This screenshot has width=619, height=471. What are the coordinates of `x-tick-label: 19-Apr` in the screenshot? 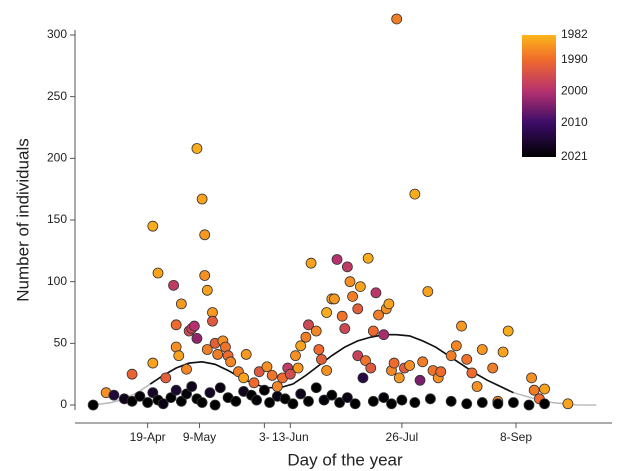 It's located at (148, 437).